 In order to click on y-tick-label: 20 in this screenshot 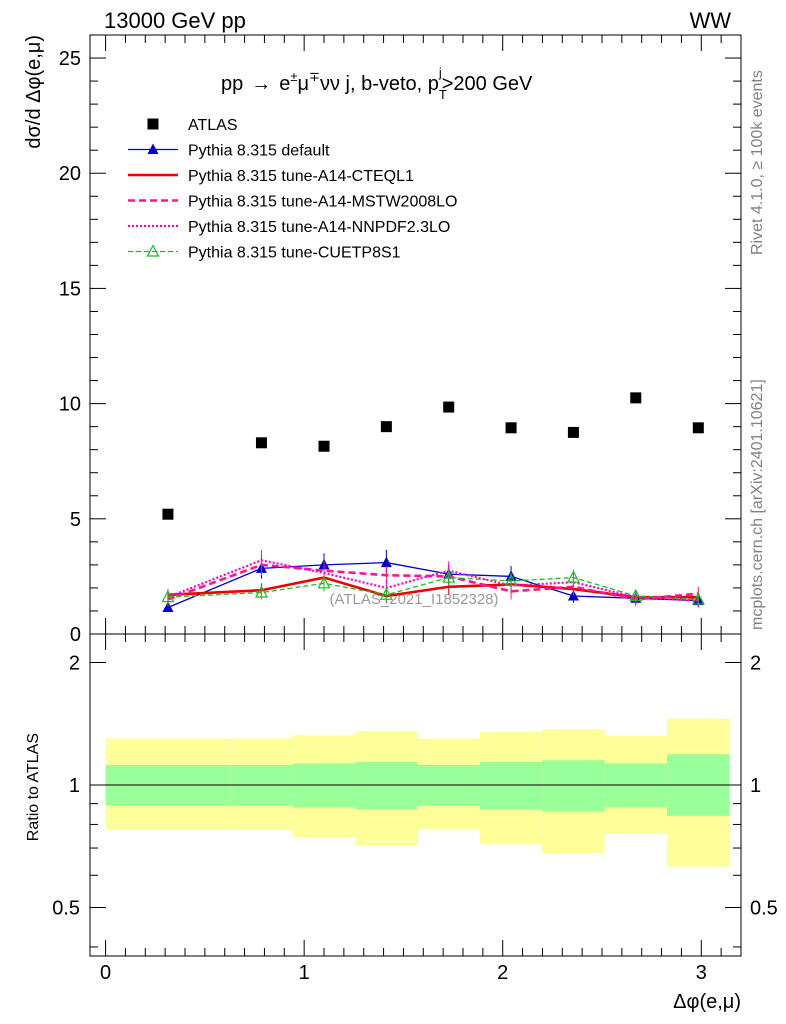, I will do `click(70, 174)`.